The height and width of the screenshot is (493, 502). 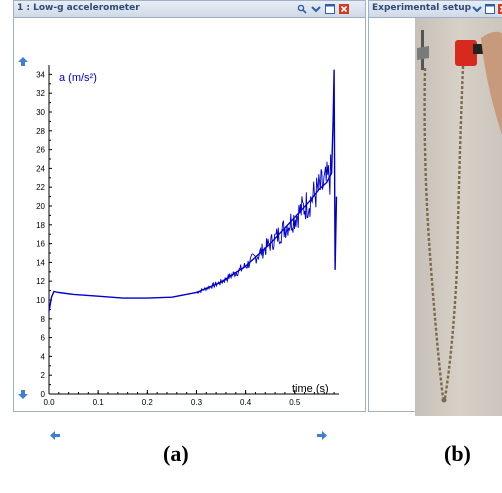 What do you see at coordinates (55, 435) in the screenshot?
I see `scroll-left-arrow-icon` at bounding box center [55, 435].